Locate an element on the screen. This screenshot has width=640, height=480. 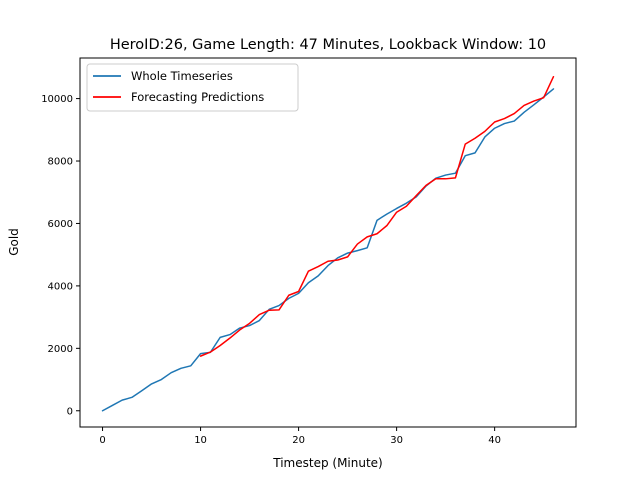
x-axis-ticks: 0 10 20 30 40 is located at coordinates (300, 436).